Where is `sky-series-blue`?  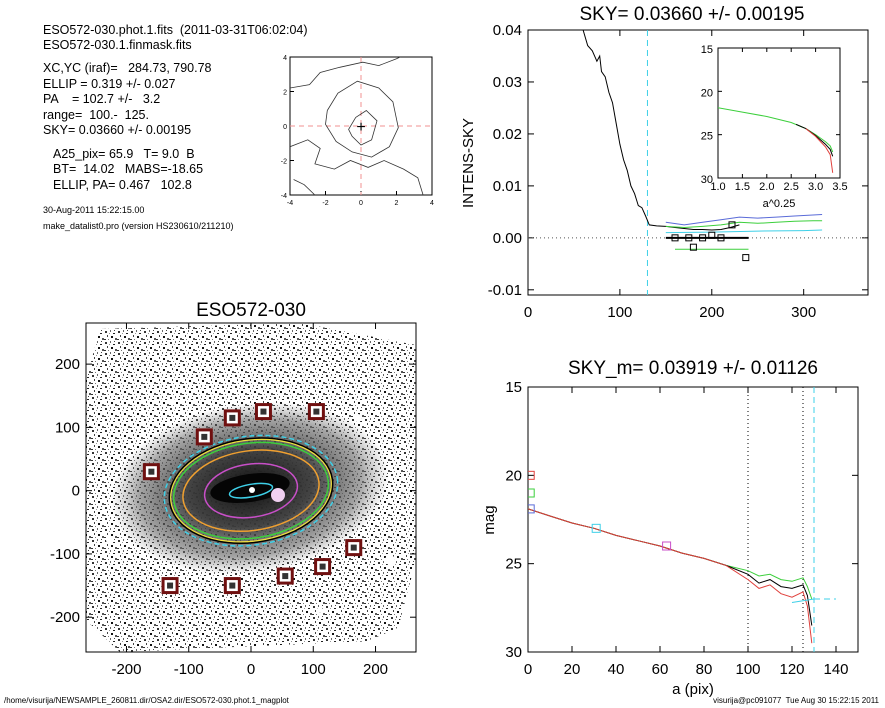 sky-series-blue is located at coordinates (744, 220).